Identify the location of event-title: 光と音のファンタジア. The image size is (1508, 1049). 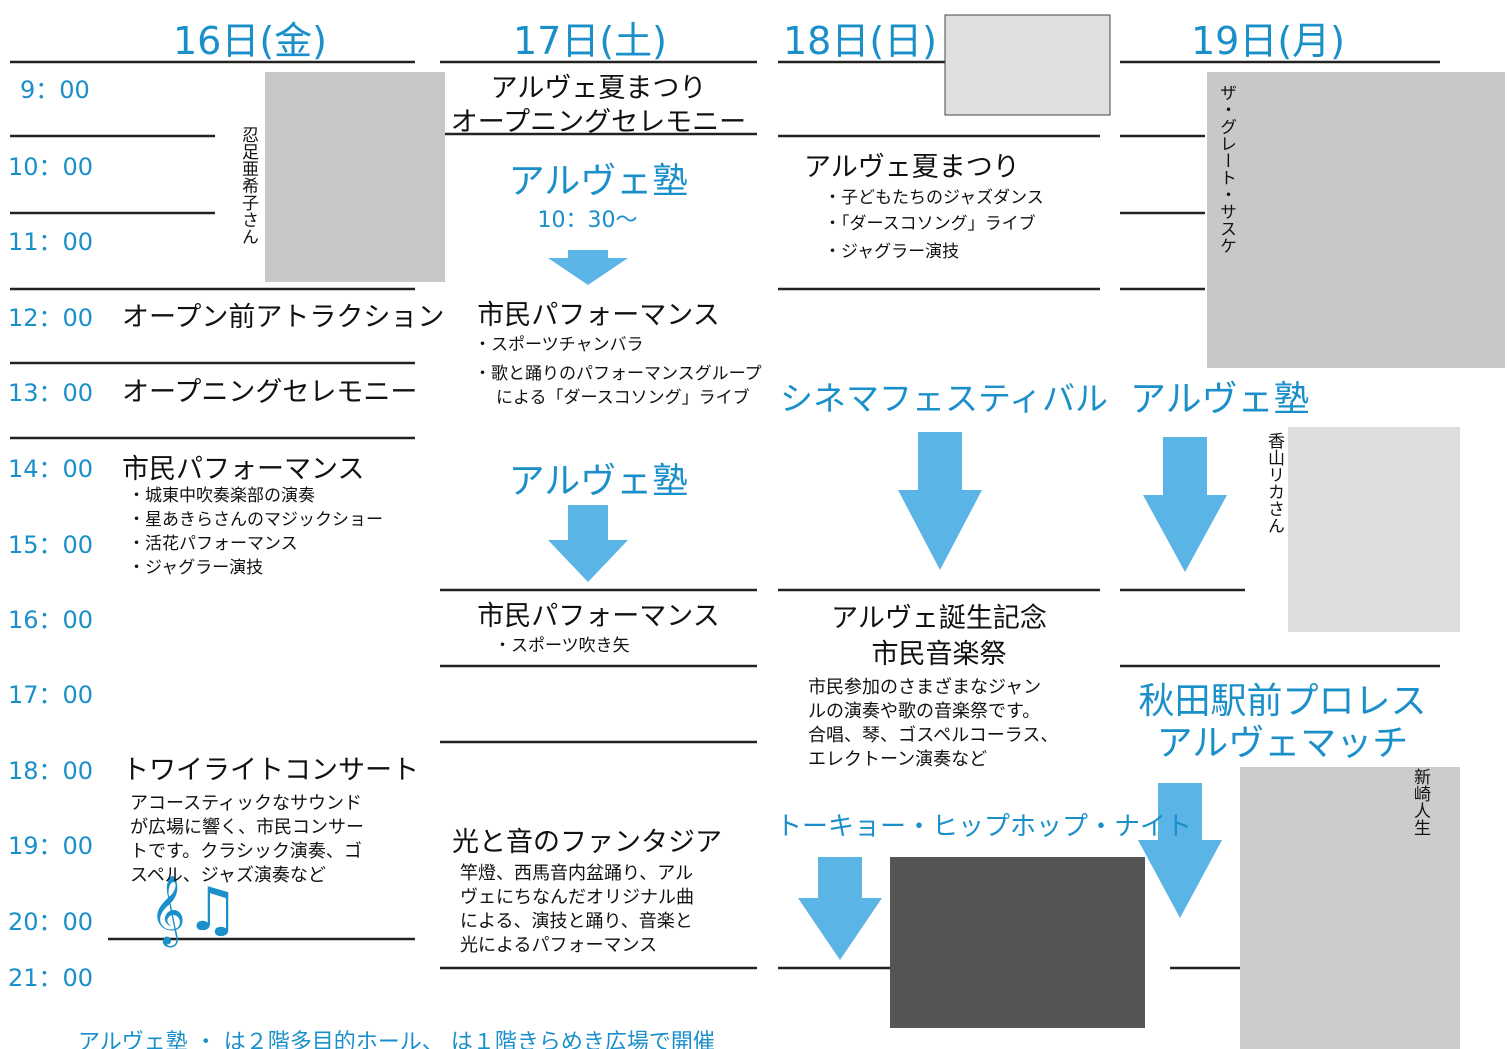
(587, 842).